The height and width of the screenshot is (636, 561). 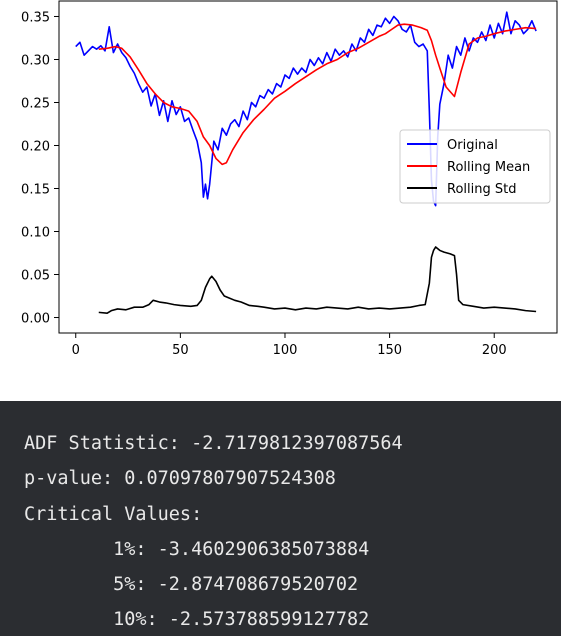 What do you see at coordinates (285, 350) in the screenshot?
I see `x-tick-label: 100` at bounding box center [285, 350].